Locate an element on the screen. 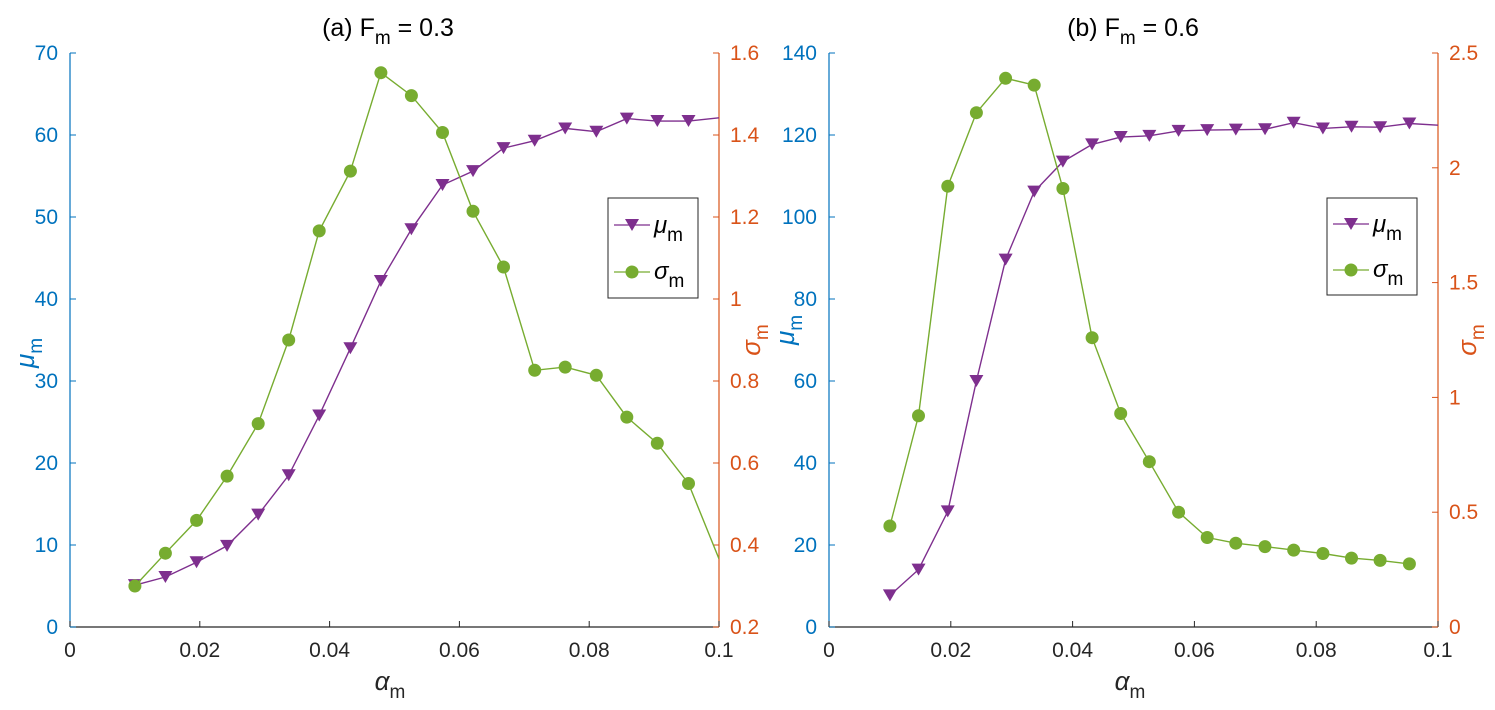 Image resolution: width=1495 pixels, height=710 pixels. y-left-tick-label-b: 100 is located at coordinates (799, 217).